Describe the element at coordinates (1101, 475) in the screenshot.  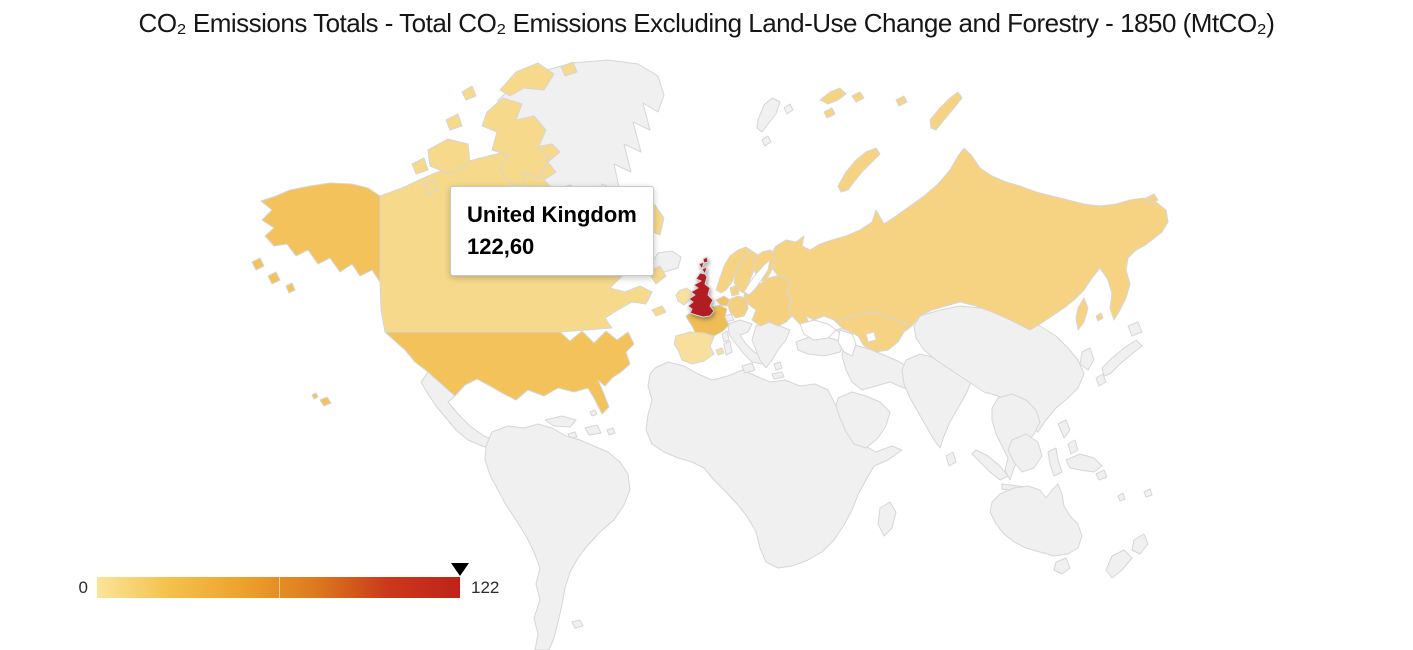
I see `island-solomon` at that location.